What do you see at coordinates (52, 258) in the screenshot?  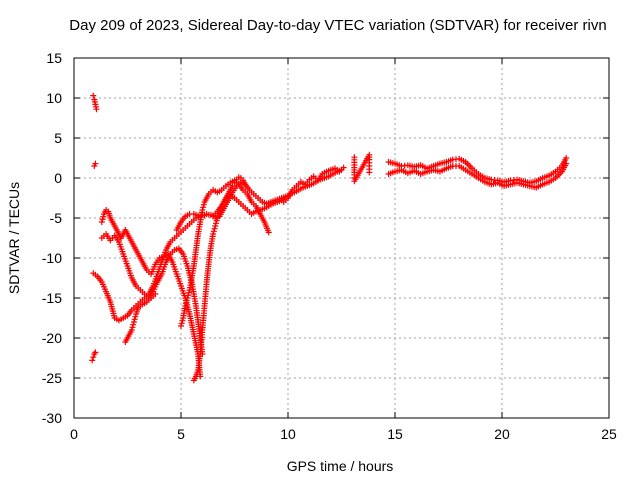 I see `y-tick-label: -10` at bounding box center [52, 258].